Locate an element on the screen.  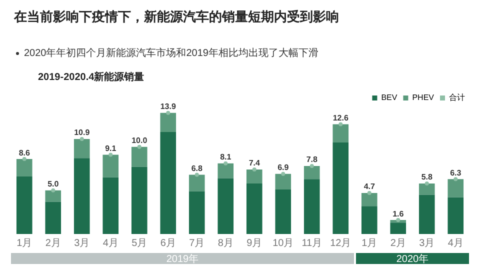
text: 在当前影响下疫情下，新能源汽车的销量短期内受到影响 is located at coordinates (176, 17).